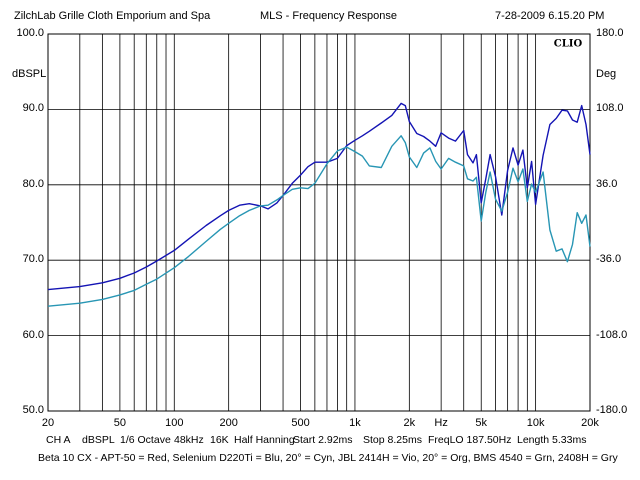  I want to click on footer-field: dBSPL, so click(98, 440).